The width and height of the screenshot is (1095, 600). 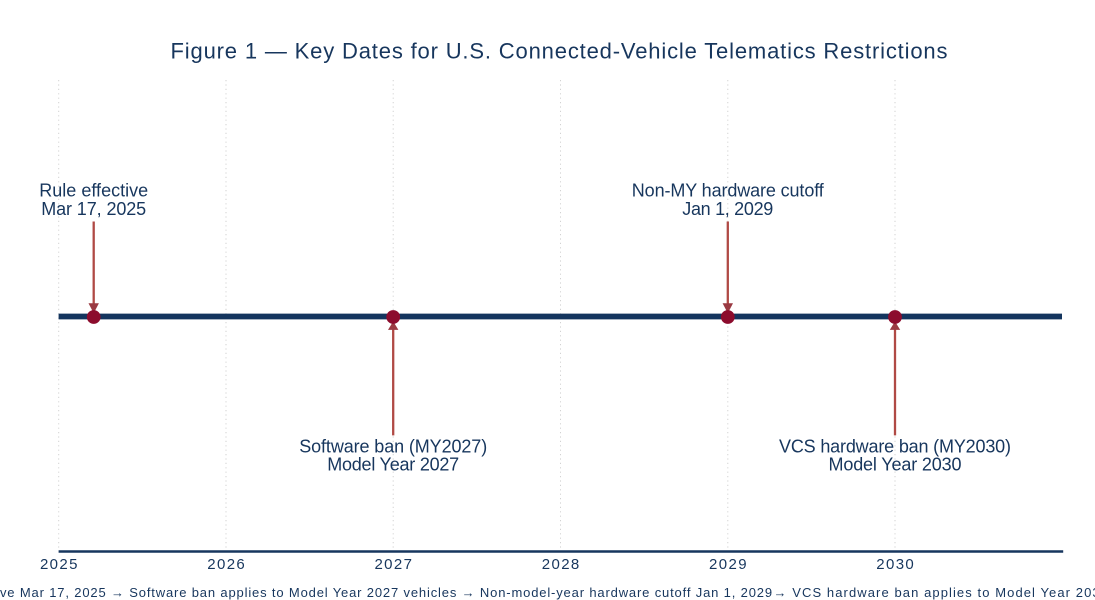 I want to click on svg-text: 2029, so click(x=728, y=564).